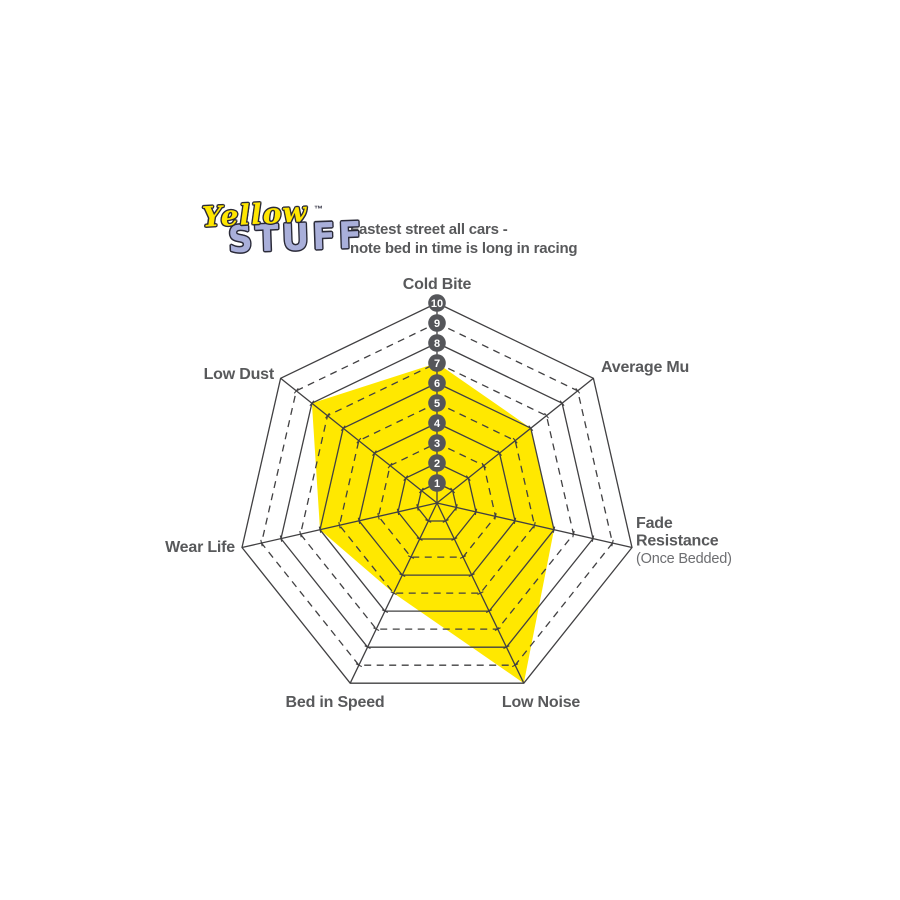 The height and width of the screenshot is (900, 900). I want to click on axis-label-average-mu: Average Mu, so click(645, 367).